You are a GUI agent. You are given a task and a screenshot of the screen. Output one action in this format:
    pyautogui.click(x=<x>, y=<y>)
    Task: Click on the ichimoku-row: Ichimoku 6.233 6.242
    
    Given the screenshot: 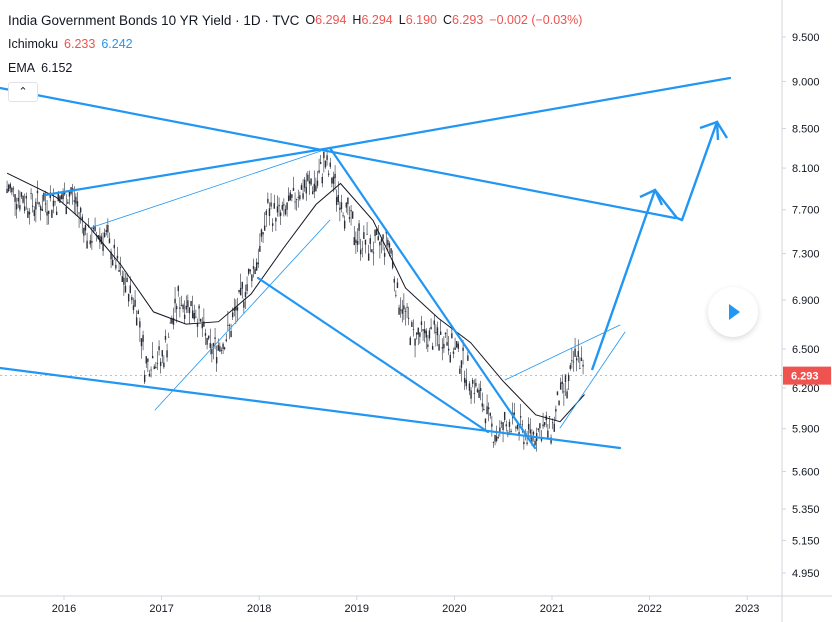 What is the action you would take?
    pyautogui.click(x=295, y=44)
    